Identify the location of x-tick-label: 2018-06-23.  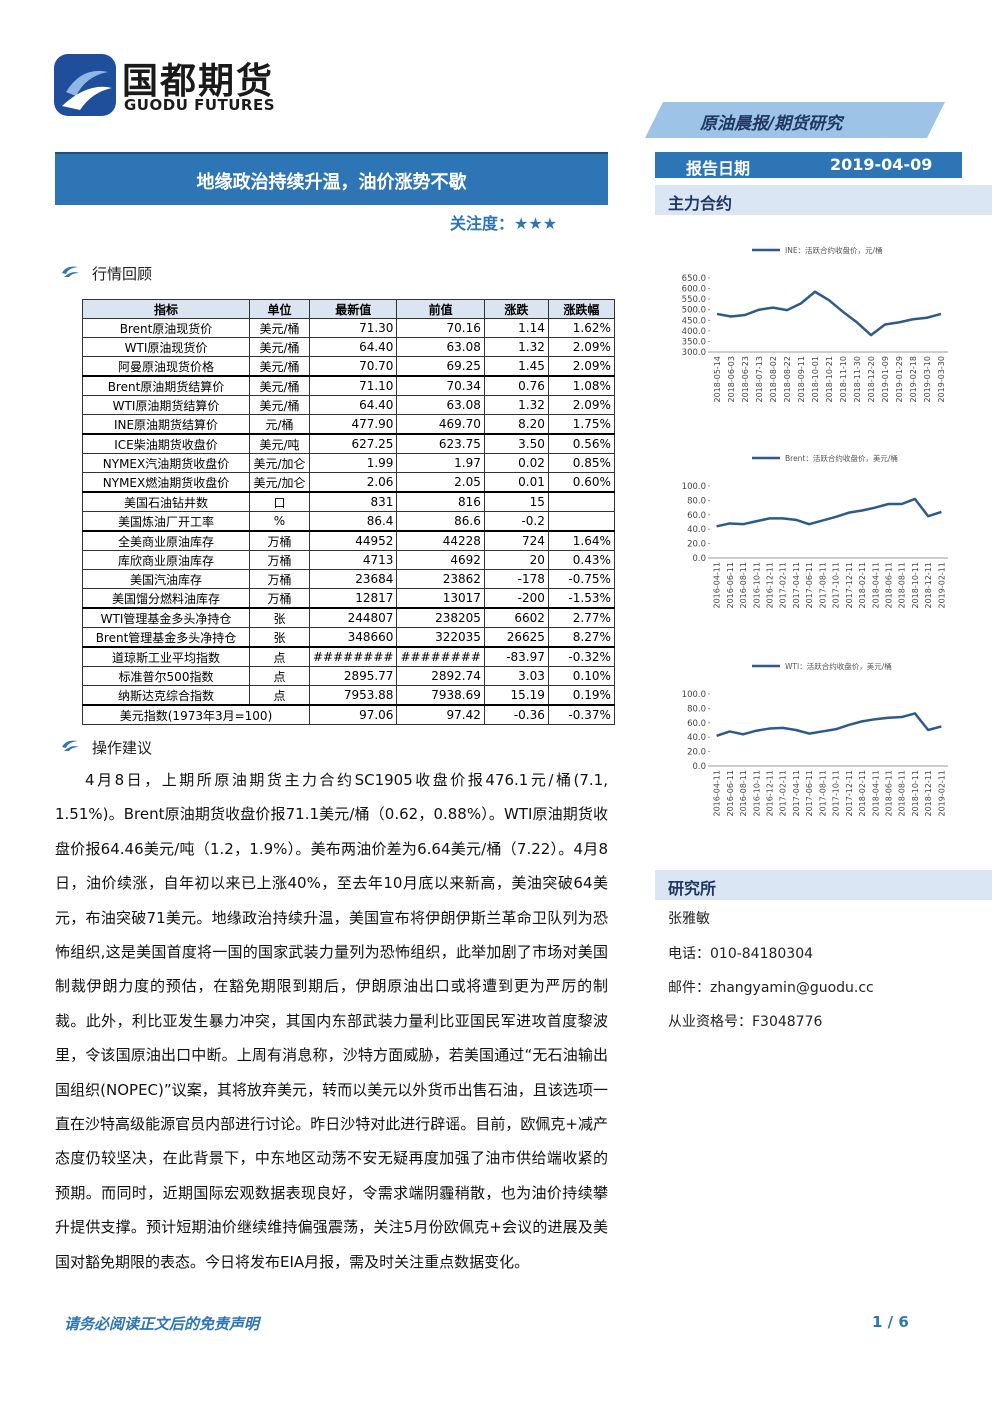
(745, 379).